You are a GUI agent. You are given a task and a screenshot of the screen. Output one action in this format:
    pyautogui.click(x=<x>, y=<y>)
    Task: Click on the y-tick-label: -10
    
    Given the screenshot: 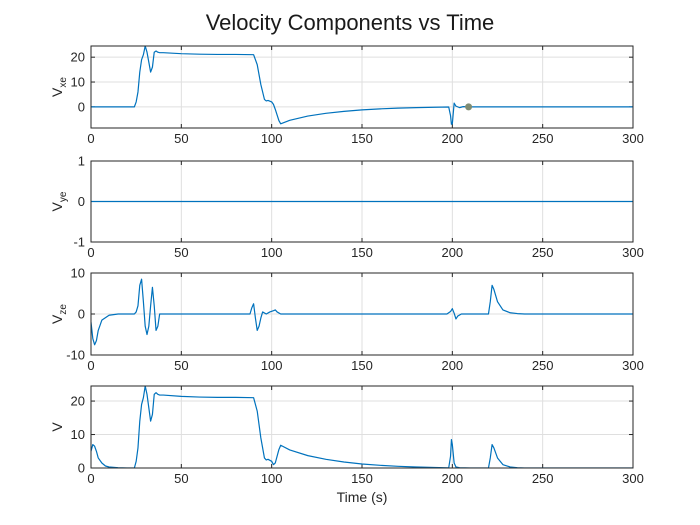 What is the action you would take?
    pyautogui.click(x=75, y=355)
    